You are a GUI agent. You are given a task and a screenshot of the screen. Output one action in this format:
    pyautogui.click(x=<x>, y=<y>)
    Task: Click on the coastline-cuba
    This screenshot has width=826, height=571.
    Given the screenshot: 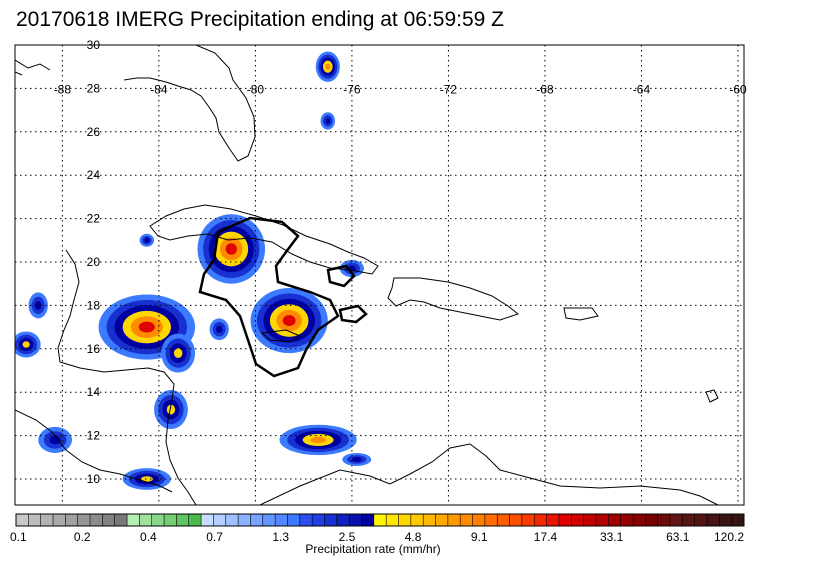 What is the action you would take?
    pyautogui.click(x=264, y=239)
    